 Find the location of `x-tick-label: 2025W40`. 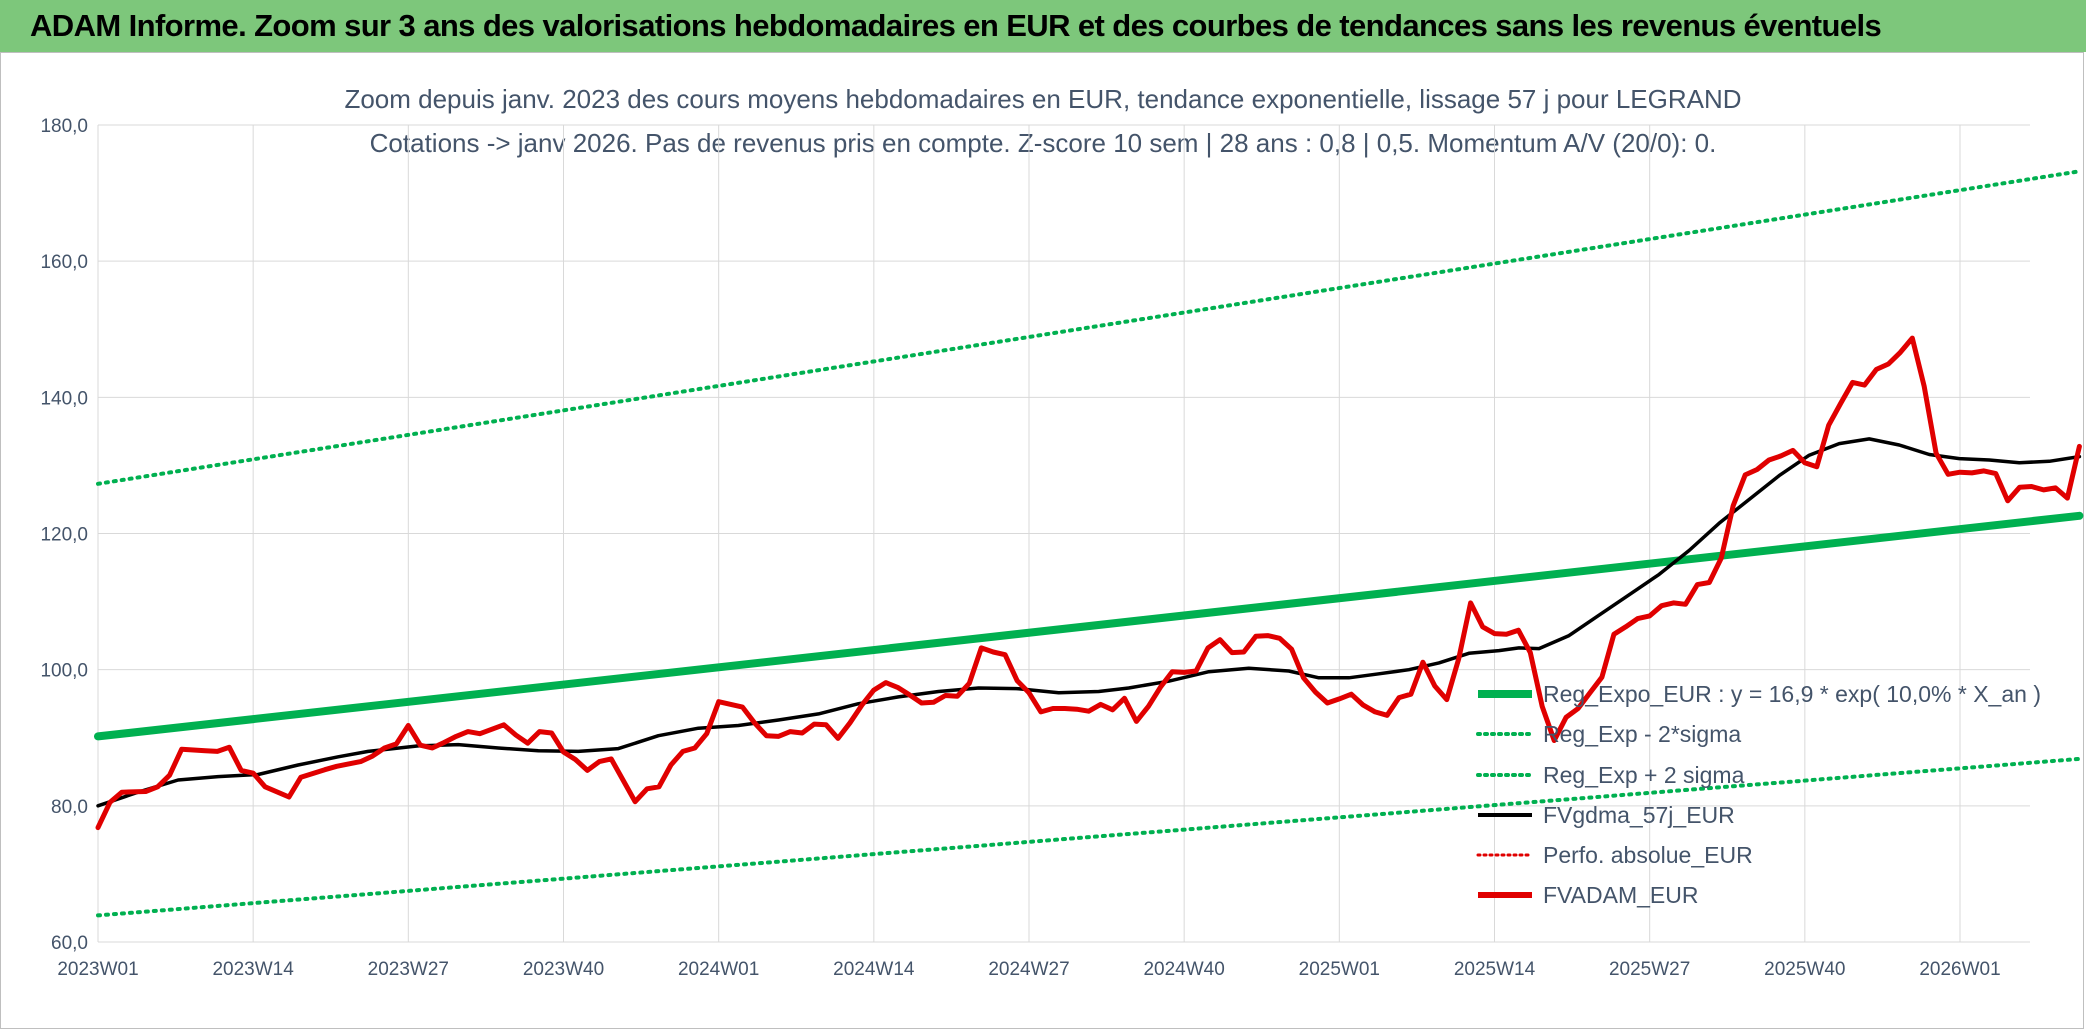

x-tick-label: 2025W40 is located at coordinates (1804, 969).